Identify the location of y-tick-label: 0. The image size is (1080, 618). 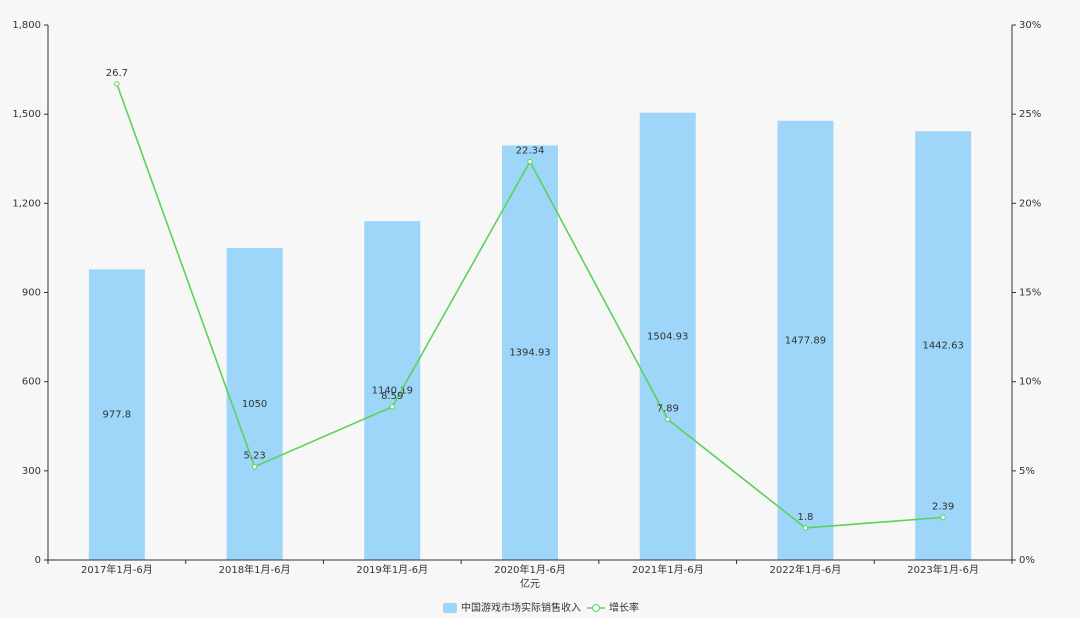
(38, 560).